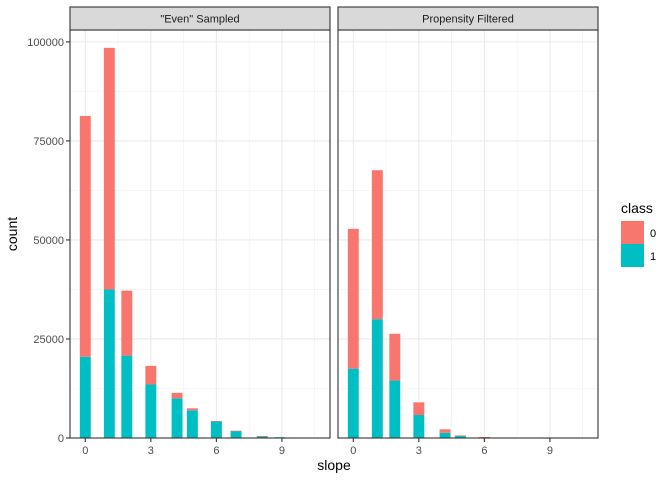 The image size is (672, 480). Describe the element at coordinates (637, 208) in the screenshot. I see `legend-title: class` at that location.